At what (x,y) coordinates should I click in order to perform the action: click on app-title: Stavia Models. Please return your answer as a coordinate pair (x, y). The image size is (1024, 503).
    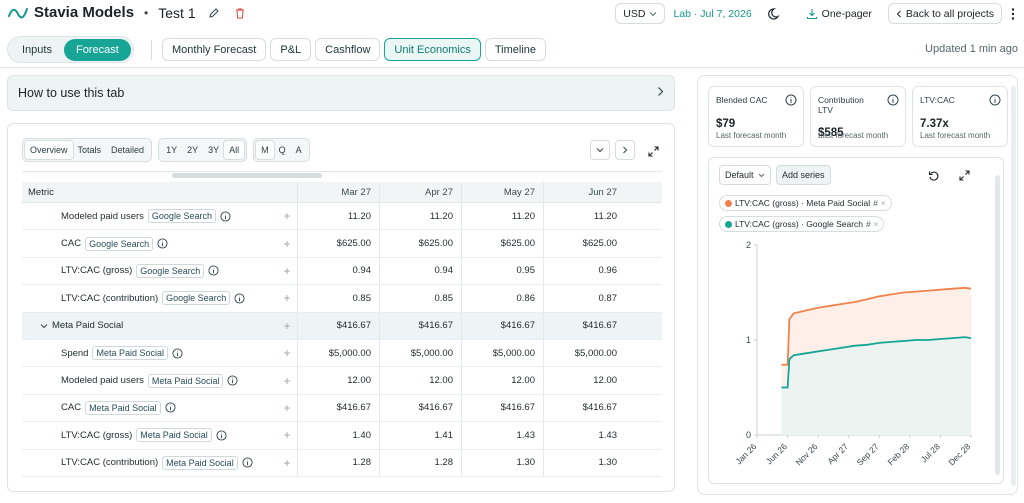
    Looking at the image, I should click on (84, 12).